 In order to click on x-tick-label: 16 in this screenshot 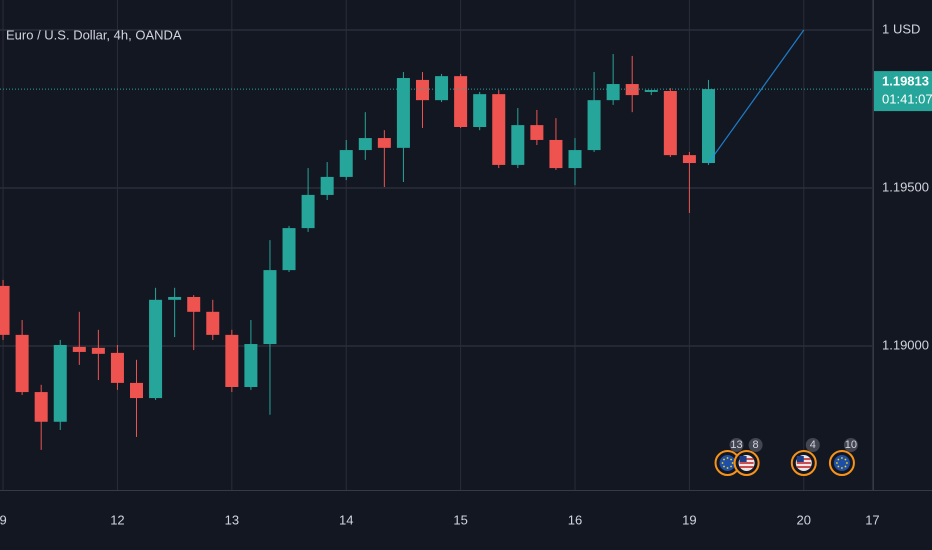, I will do `click(575, 519)`.